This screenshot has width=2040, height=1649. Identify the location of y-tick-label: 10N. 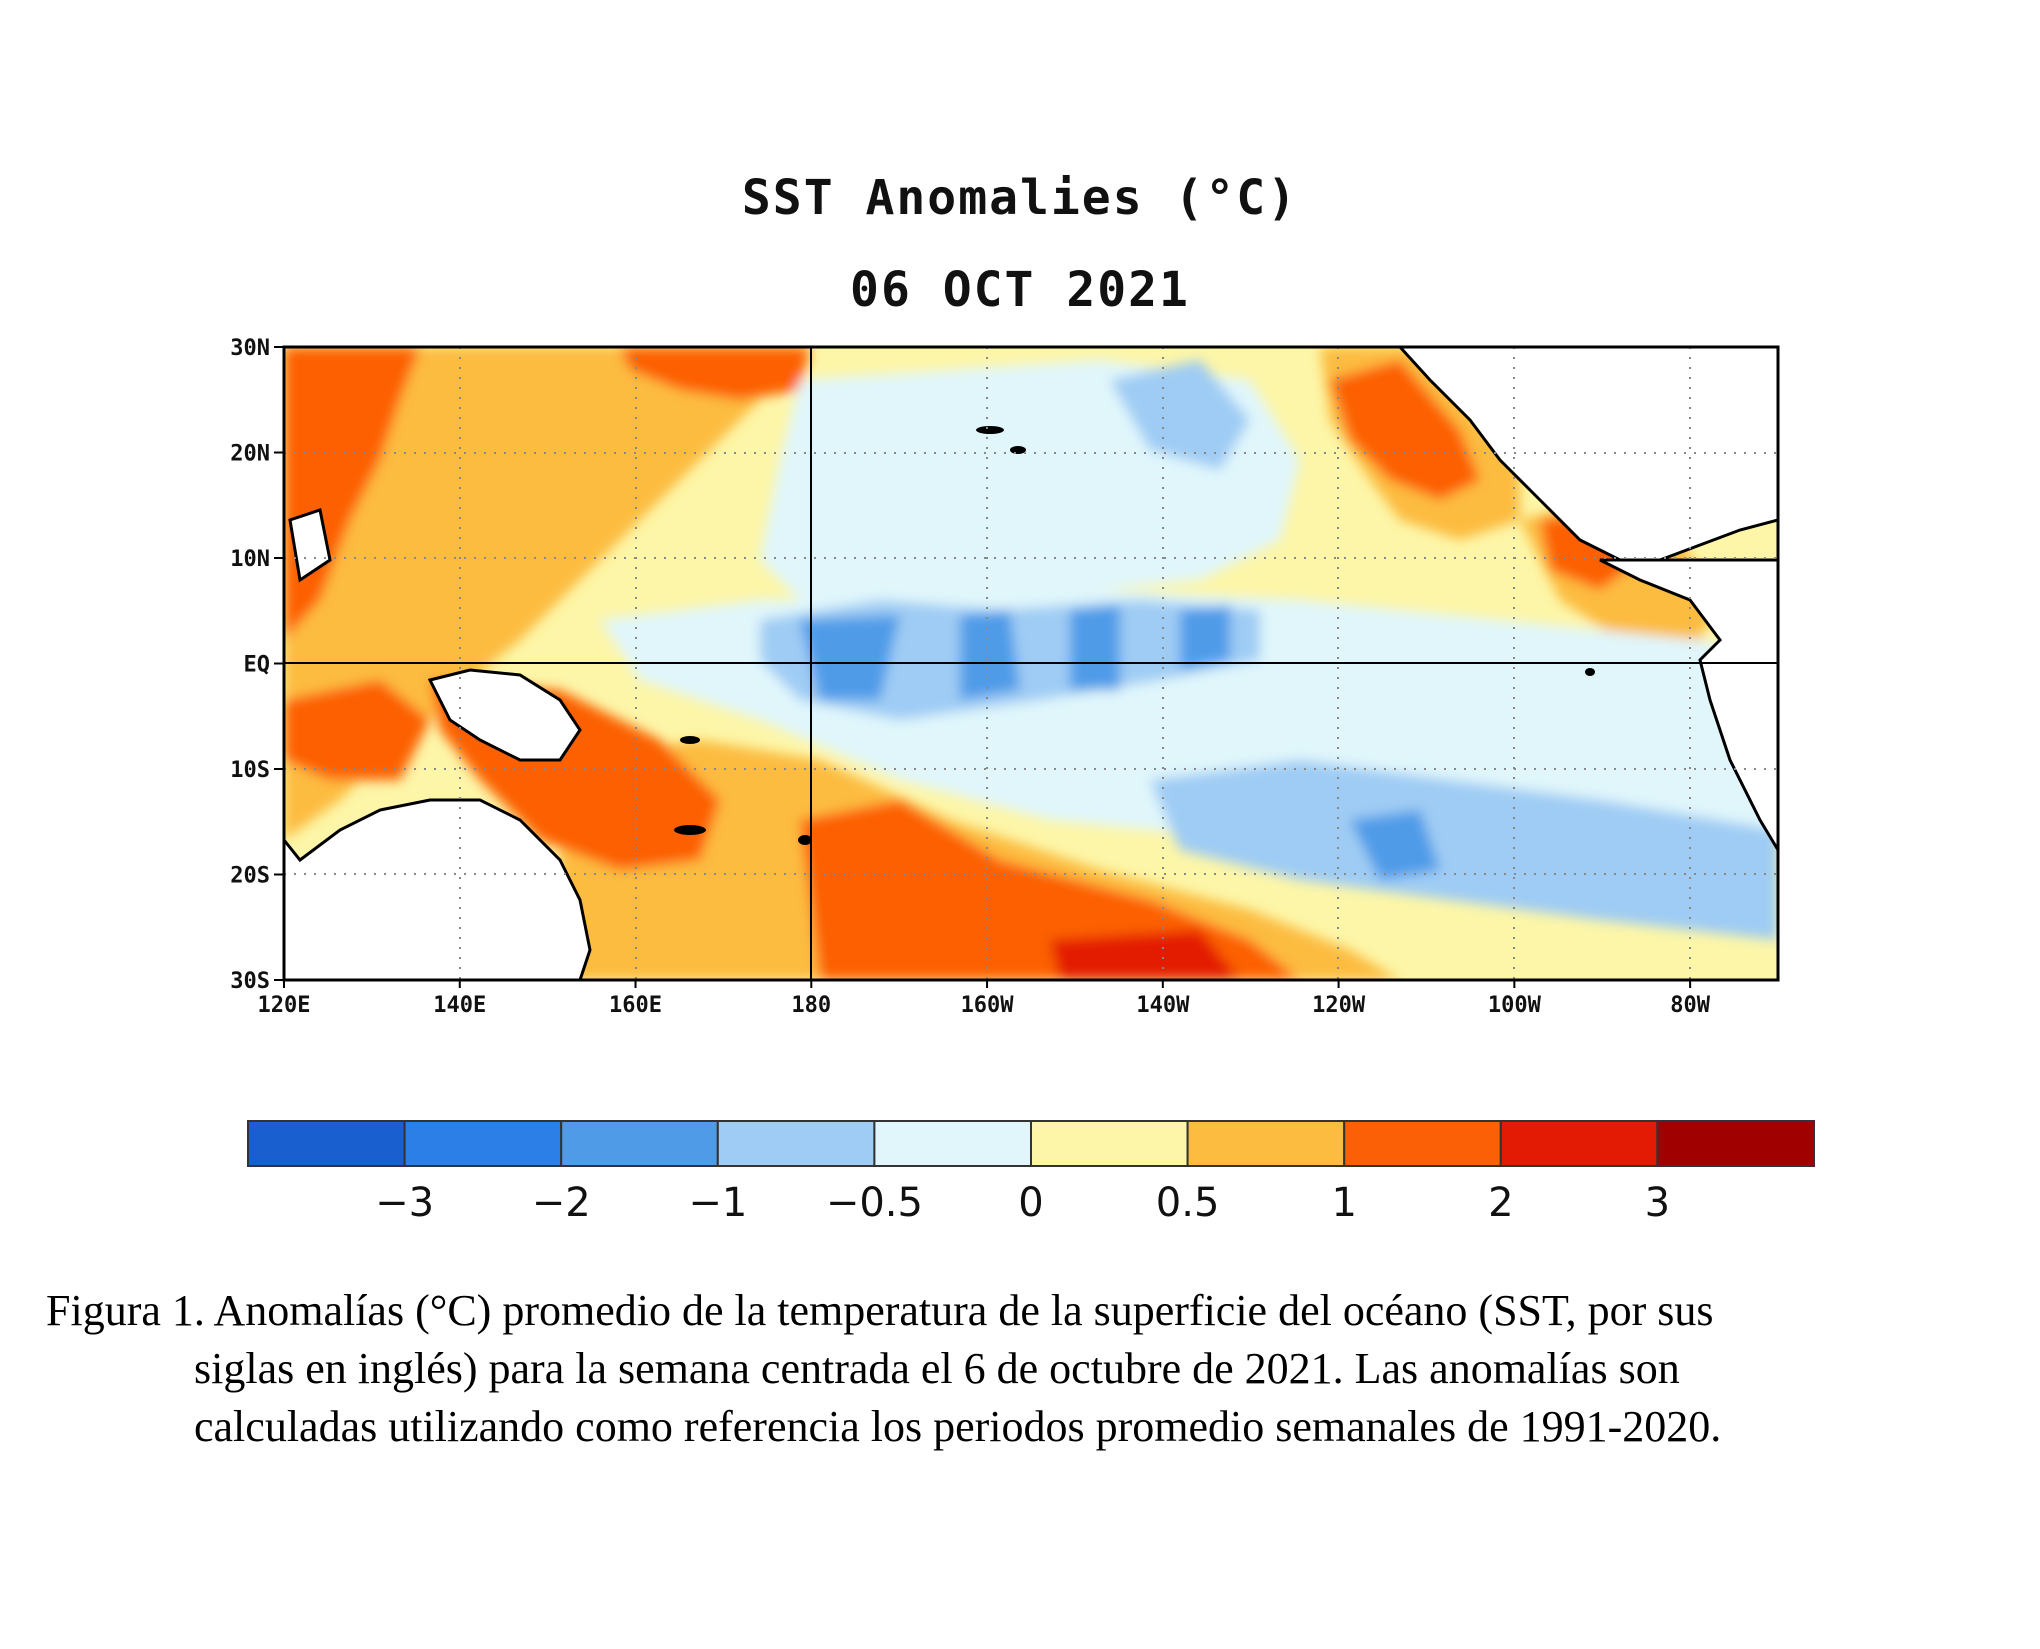
(250, 559).